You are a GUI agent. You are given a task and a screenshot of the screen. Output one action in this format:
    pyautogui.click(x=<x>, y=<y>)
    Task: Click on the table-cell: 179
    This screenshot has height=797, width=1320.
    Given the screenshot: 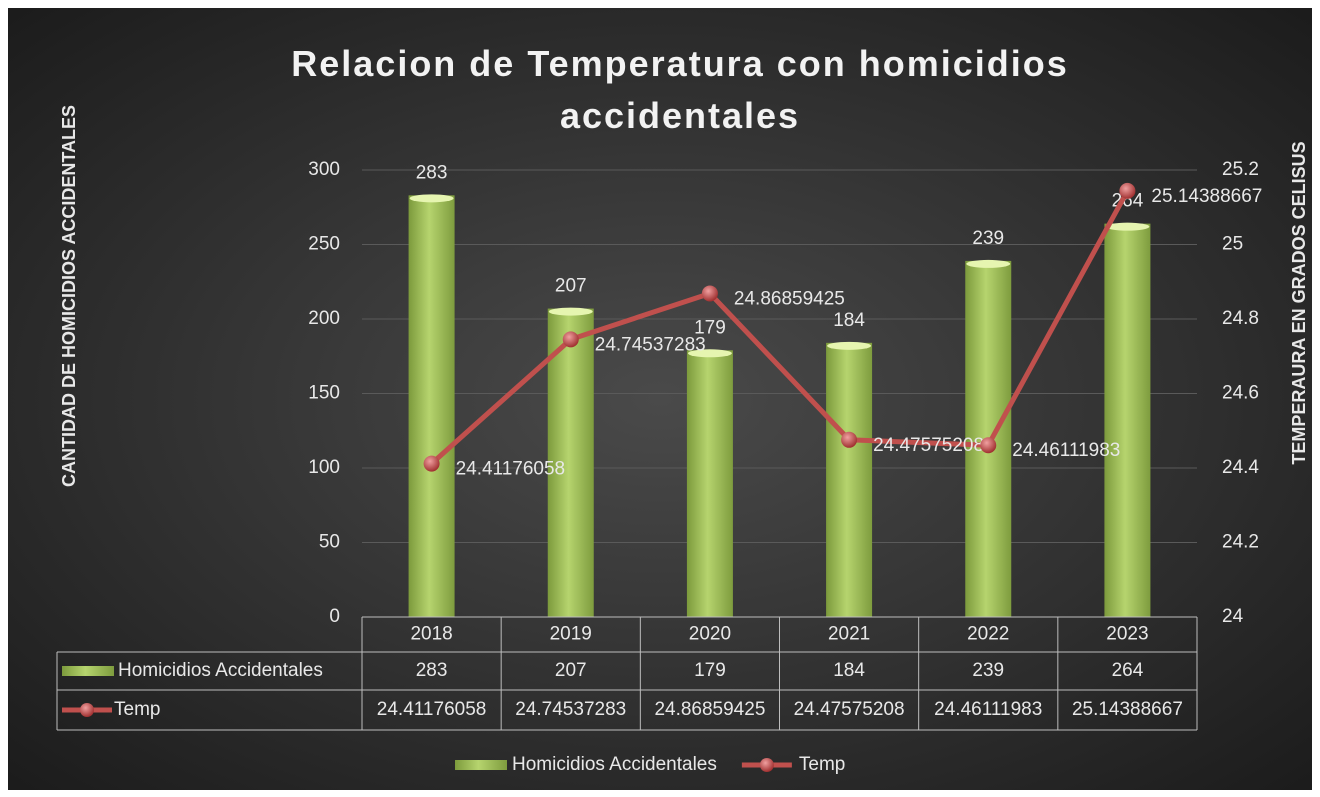 What is the action you would take?
    pyautogui.click(x=710, y=670)
    